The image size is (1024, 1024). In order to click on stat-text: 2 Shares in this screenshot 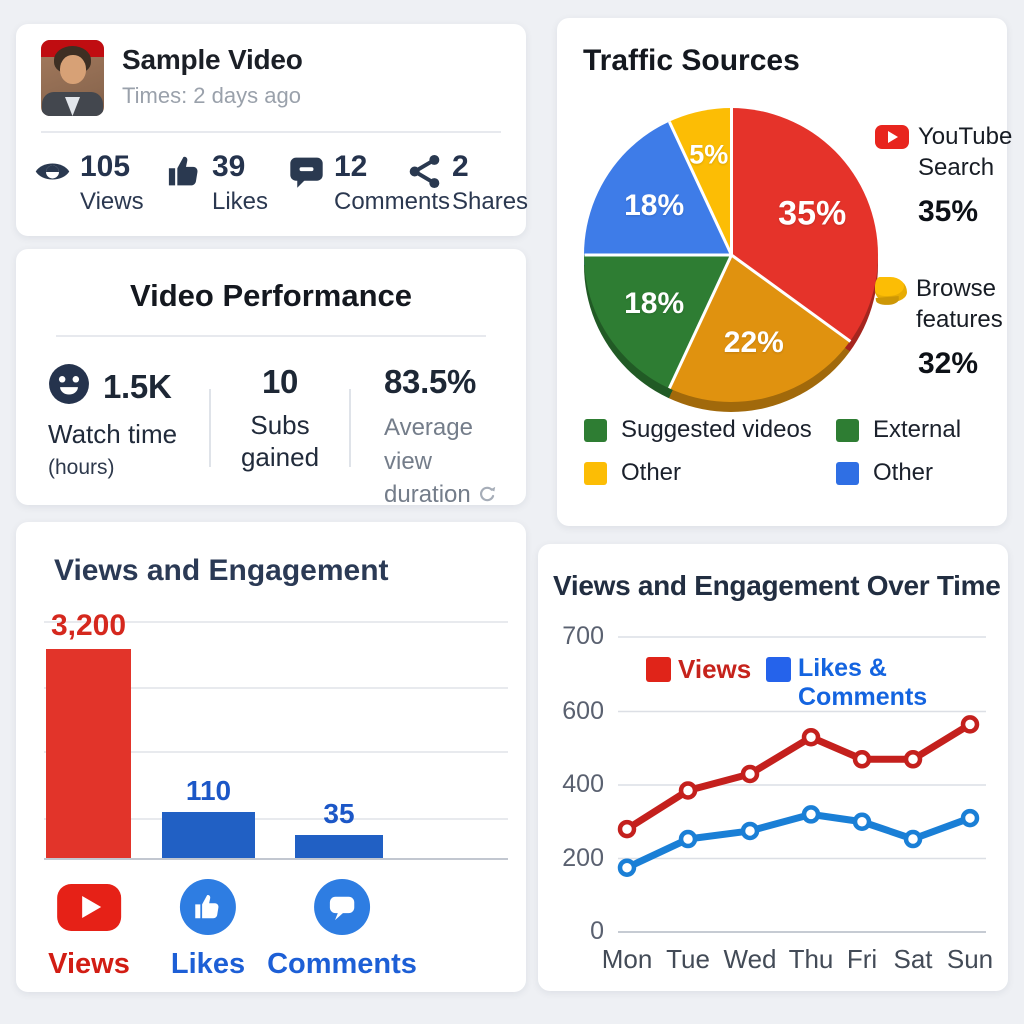, I will do `click(490, 183)`.